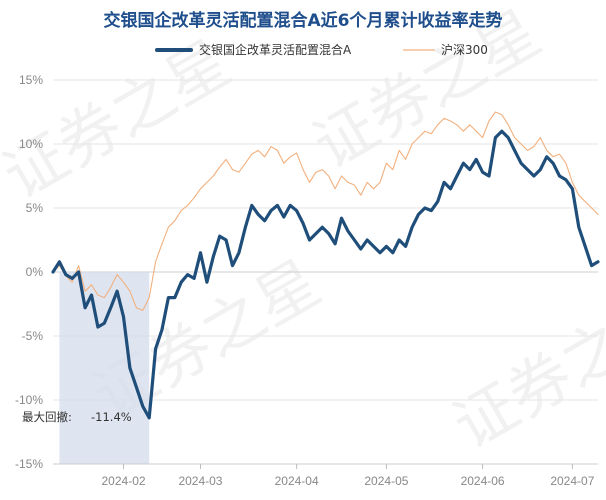 The height and width of the screenshot is (500, 606). What do you see at coordinates (29, 464) in the screenshot?
I see `y-tick-label: -15%` at bounding box center [29, 464].